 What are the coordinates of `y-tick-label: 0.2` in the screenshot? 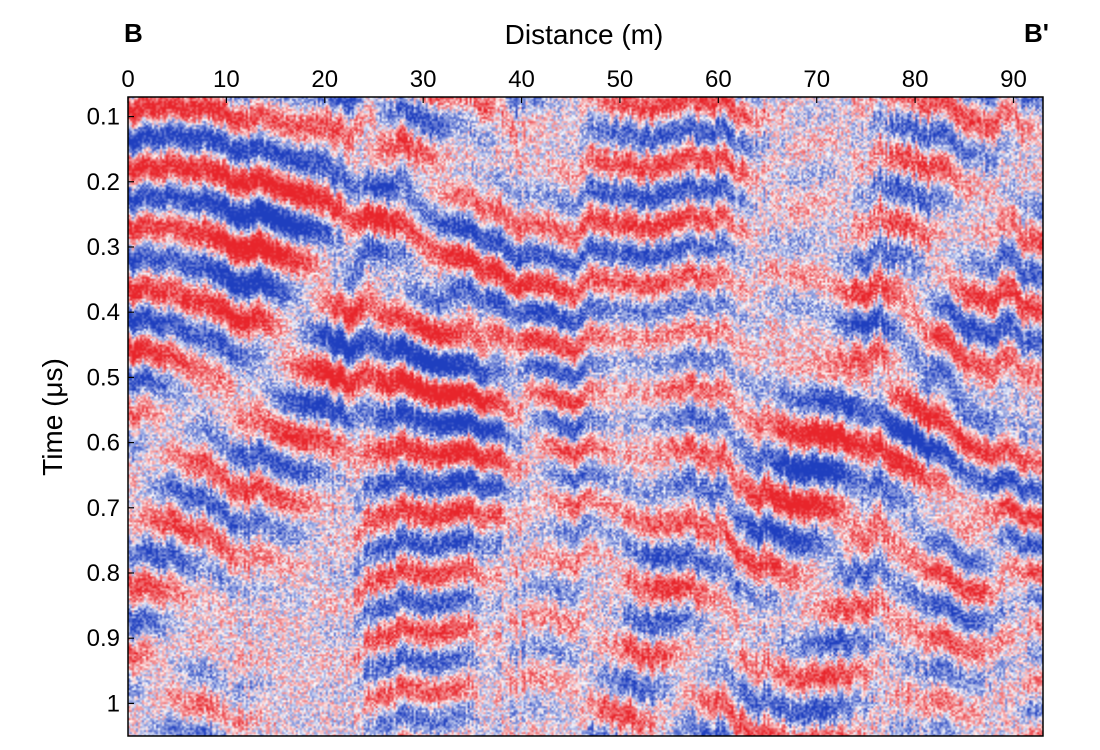 It's located at (103, 182).